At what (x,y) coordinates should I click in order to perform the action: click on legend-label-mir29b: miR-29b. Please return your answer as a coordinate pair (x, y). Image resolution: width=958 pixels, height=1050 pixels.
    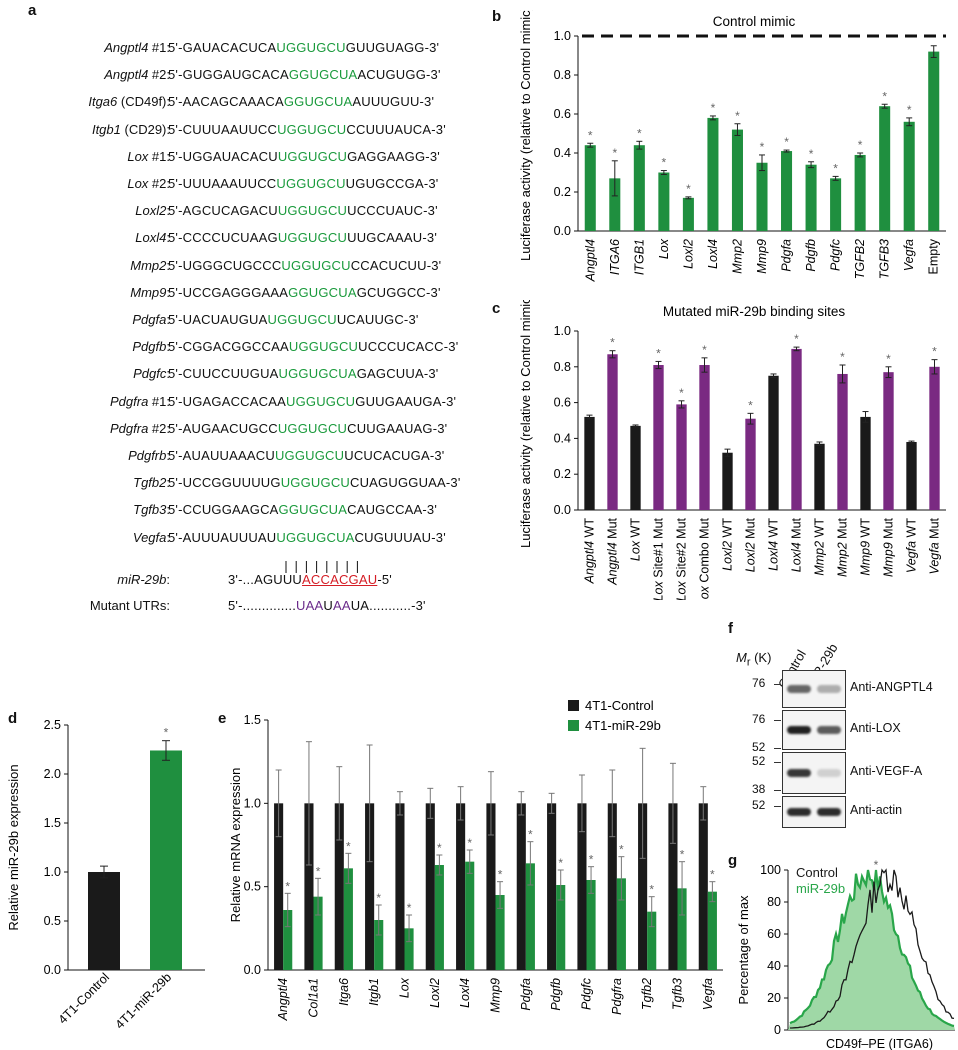
    Looking at the image, I should click on (820, 888).